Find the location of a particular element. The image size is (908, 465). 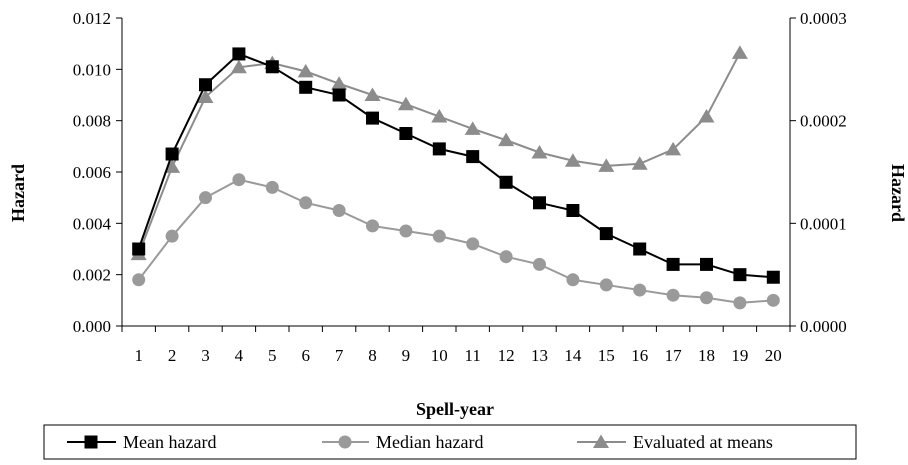

y-right-tick-label: 0.0002 is located at coordinates (823, 121).